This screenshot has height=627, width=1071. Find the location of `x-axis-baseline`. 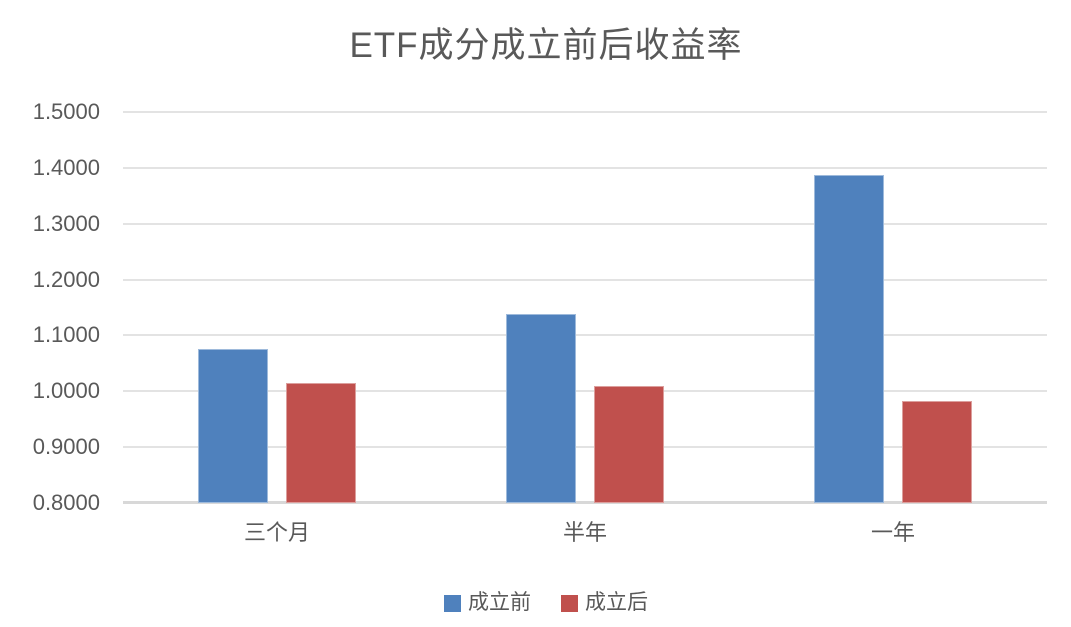

x-axis-baseline is located at coordinates (585, 502).